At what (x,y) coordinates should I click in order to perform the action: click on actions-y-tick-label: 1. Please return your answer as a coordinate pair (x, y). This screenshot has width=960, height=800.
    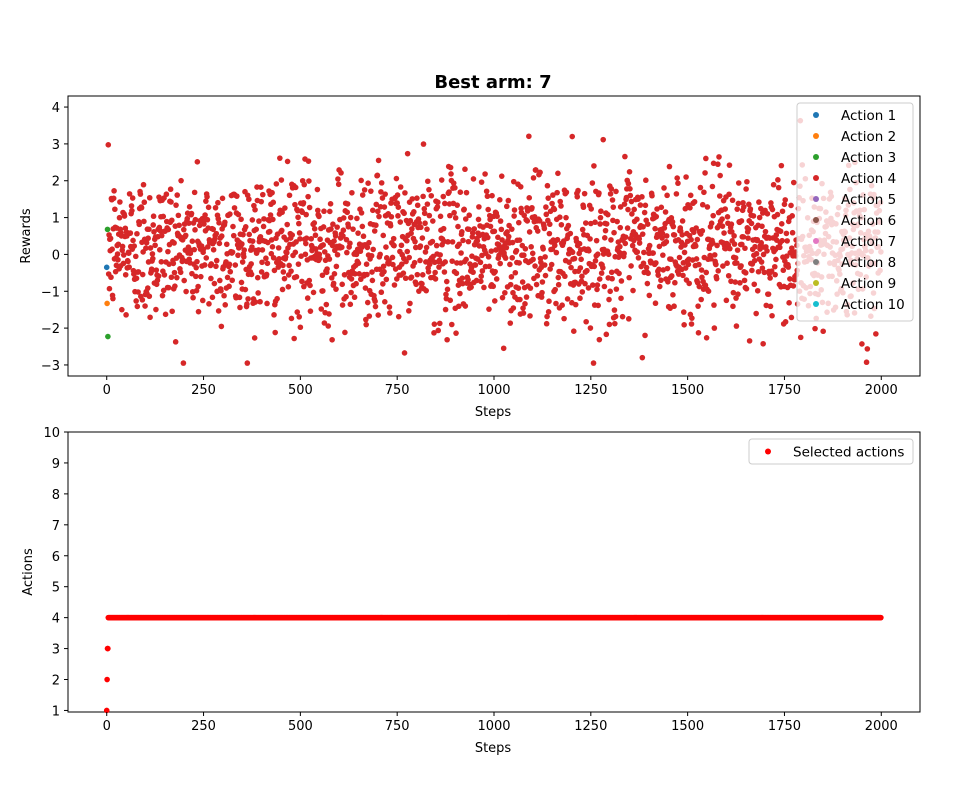
    Looking at the image, I should click on (56, 711).